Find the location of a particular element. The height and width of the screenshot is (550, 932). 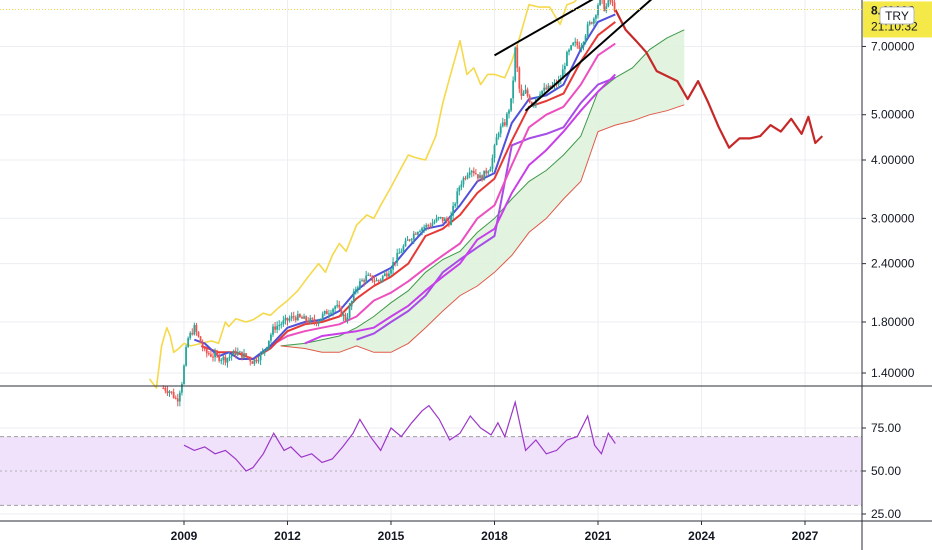

price-tick-label: 9 is located at coordinates (874, 1).